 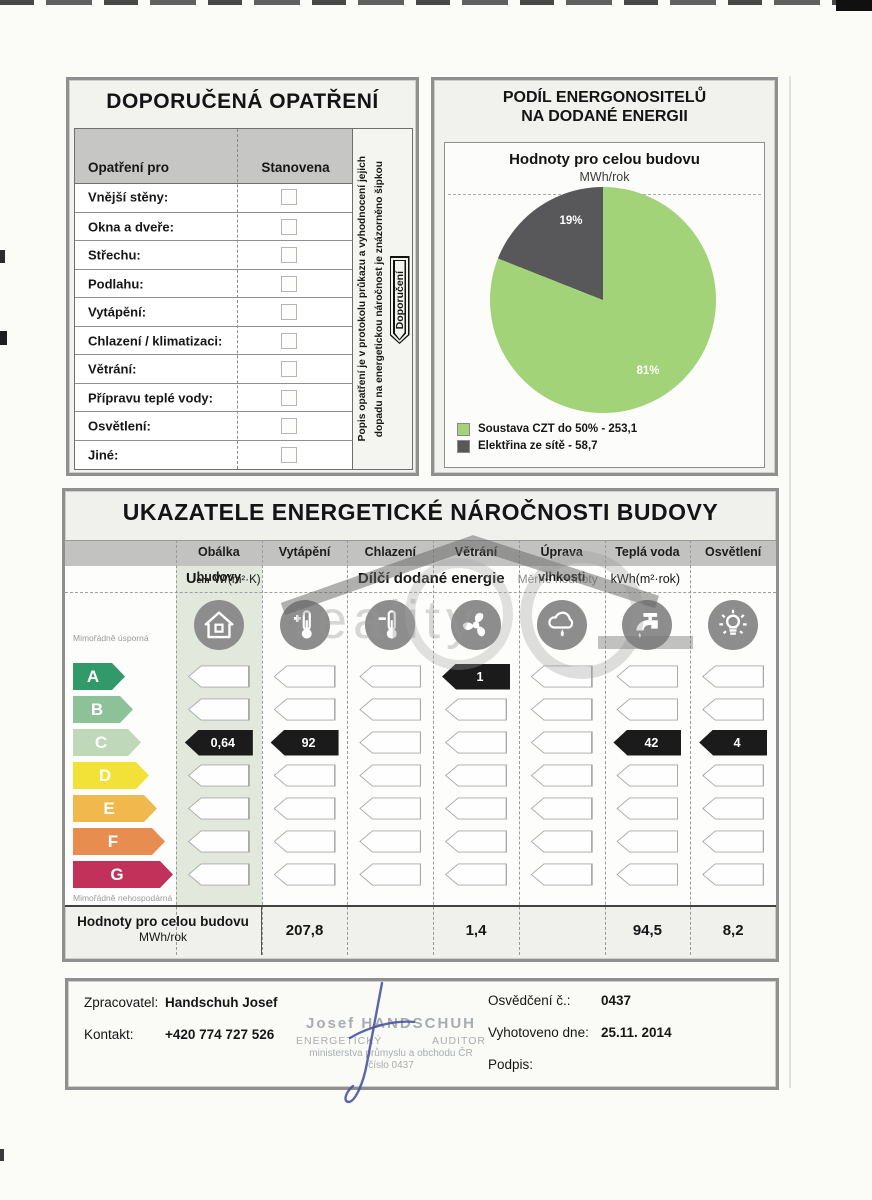 I want to click on value-arrow: 42, so click(x=647, y=742).